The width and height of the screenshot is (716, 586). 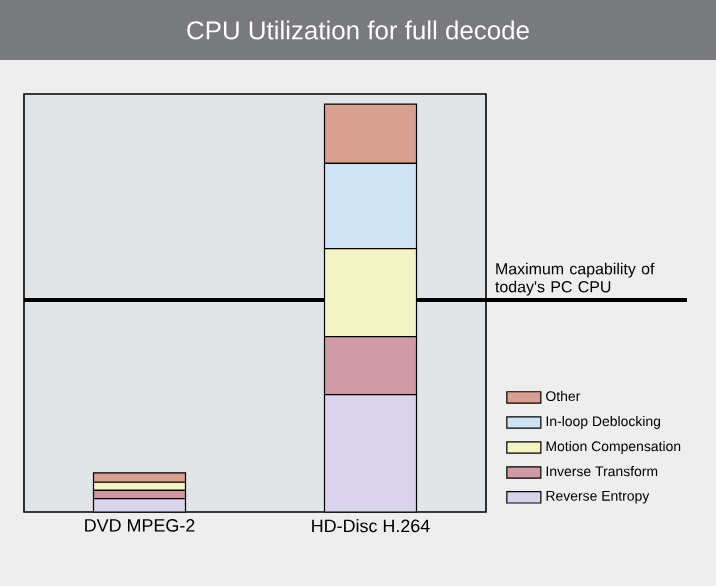 I want to click on bar, so click(x=139, y=477).